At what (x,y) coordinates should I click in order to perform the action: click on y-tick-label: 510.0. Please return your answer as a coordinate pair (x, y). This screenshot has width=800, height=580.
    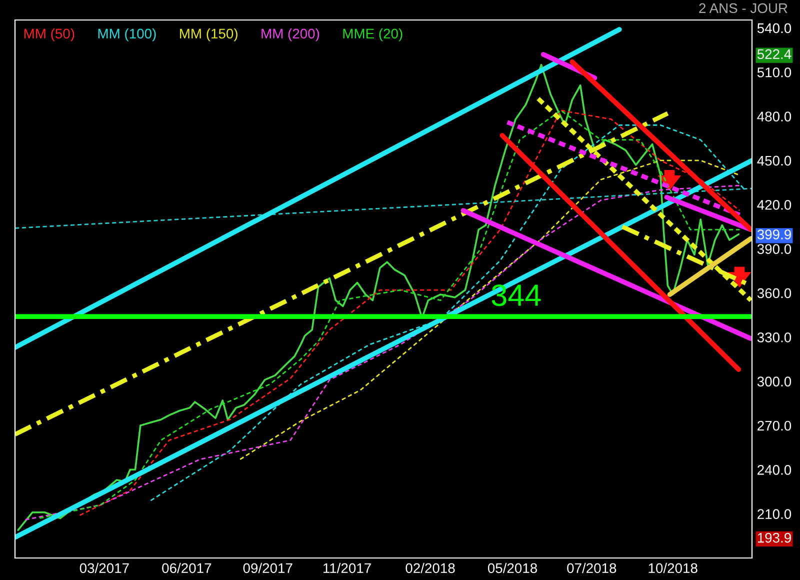
    Looking at the image, I should click on (774, 72).